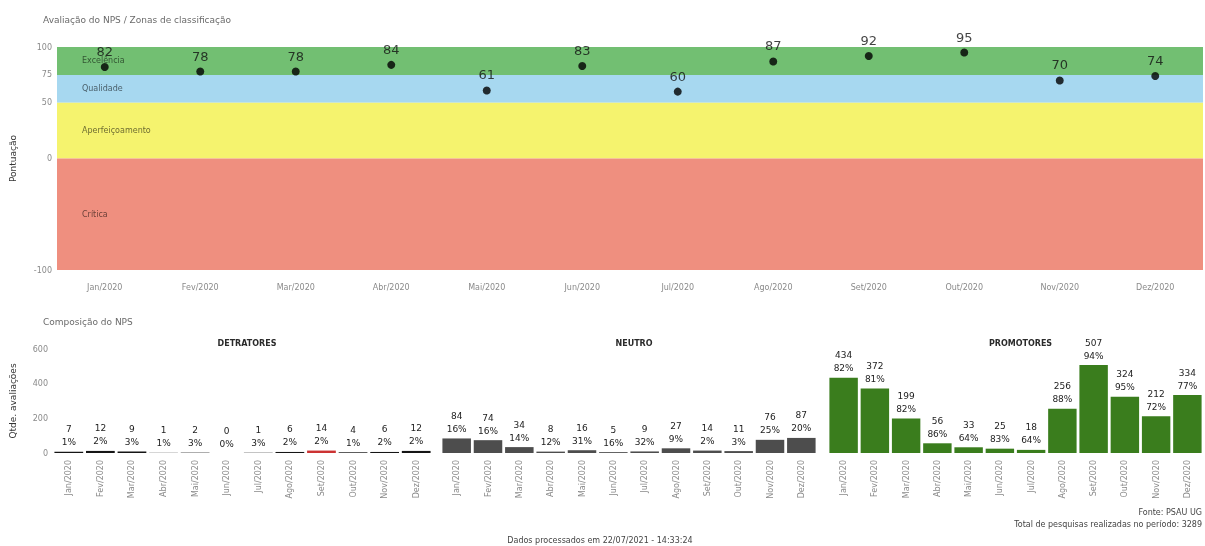 This screenshot has height=546, width=1205. Describe the element at coordinates (1107, 524) in the screenshot. I see `text: Total de pesquisas realizadas no período: 3289` at that location.